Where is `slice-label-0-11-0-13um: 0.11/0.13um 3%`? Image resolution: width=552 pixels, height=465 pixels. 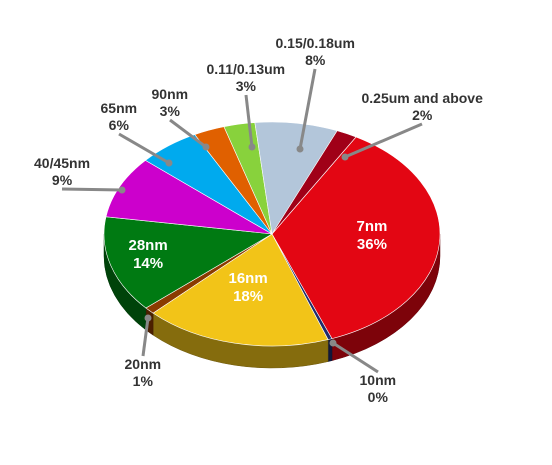
slice-label-0-11-0-13um: 0.11/0.13um 3% is located at coordinates (246, 78).